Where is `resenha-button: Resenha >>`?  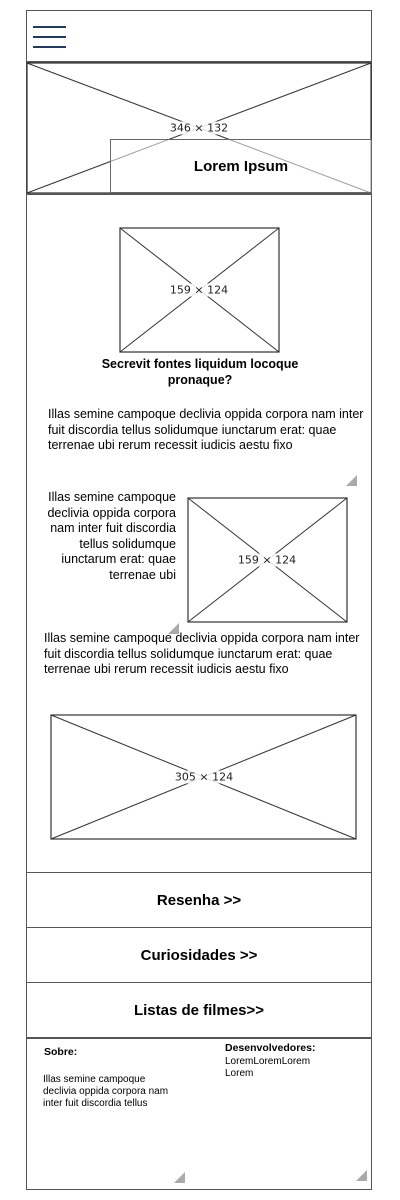
resenha-button: Resenha >> is located at coordinates (199, 899).